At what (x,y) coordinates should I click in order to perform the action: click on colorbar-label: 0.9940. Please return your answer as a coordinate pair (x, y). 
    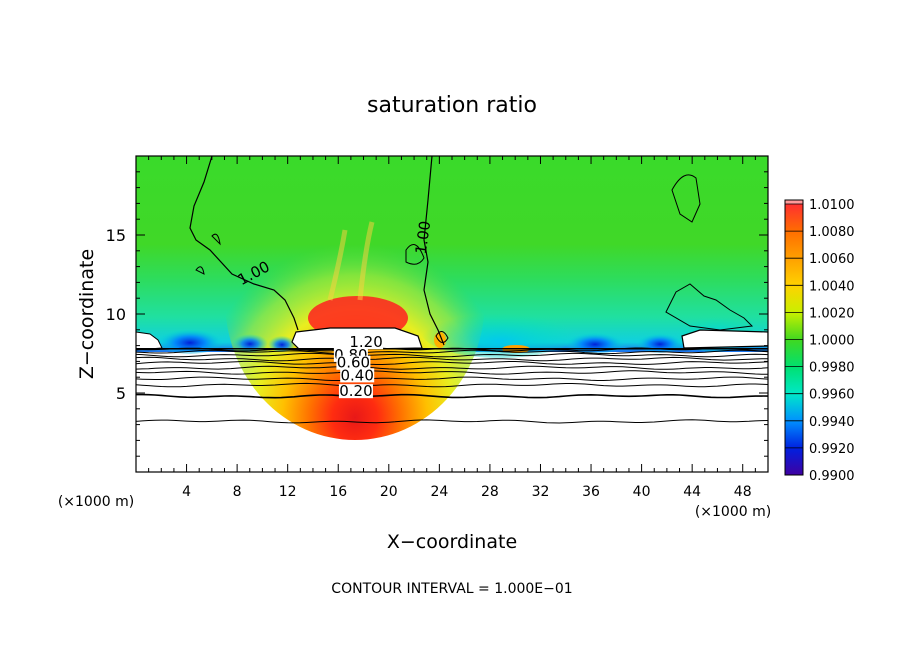
    Looking at the image, I should click on (832, 422).